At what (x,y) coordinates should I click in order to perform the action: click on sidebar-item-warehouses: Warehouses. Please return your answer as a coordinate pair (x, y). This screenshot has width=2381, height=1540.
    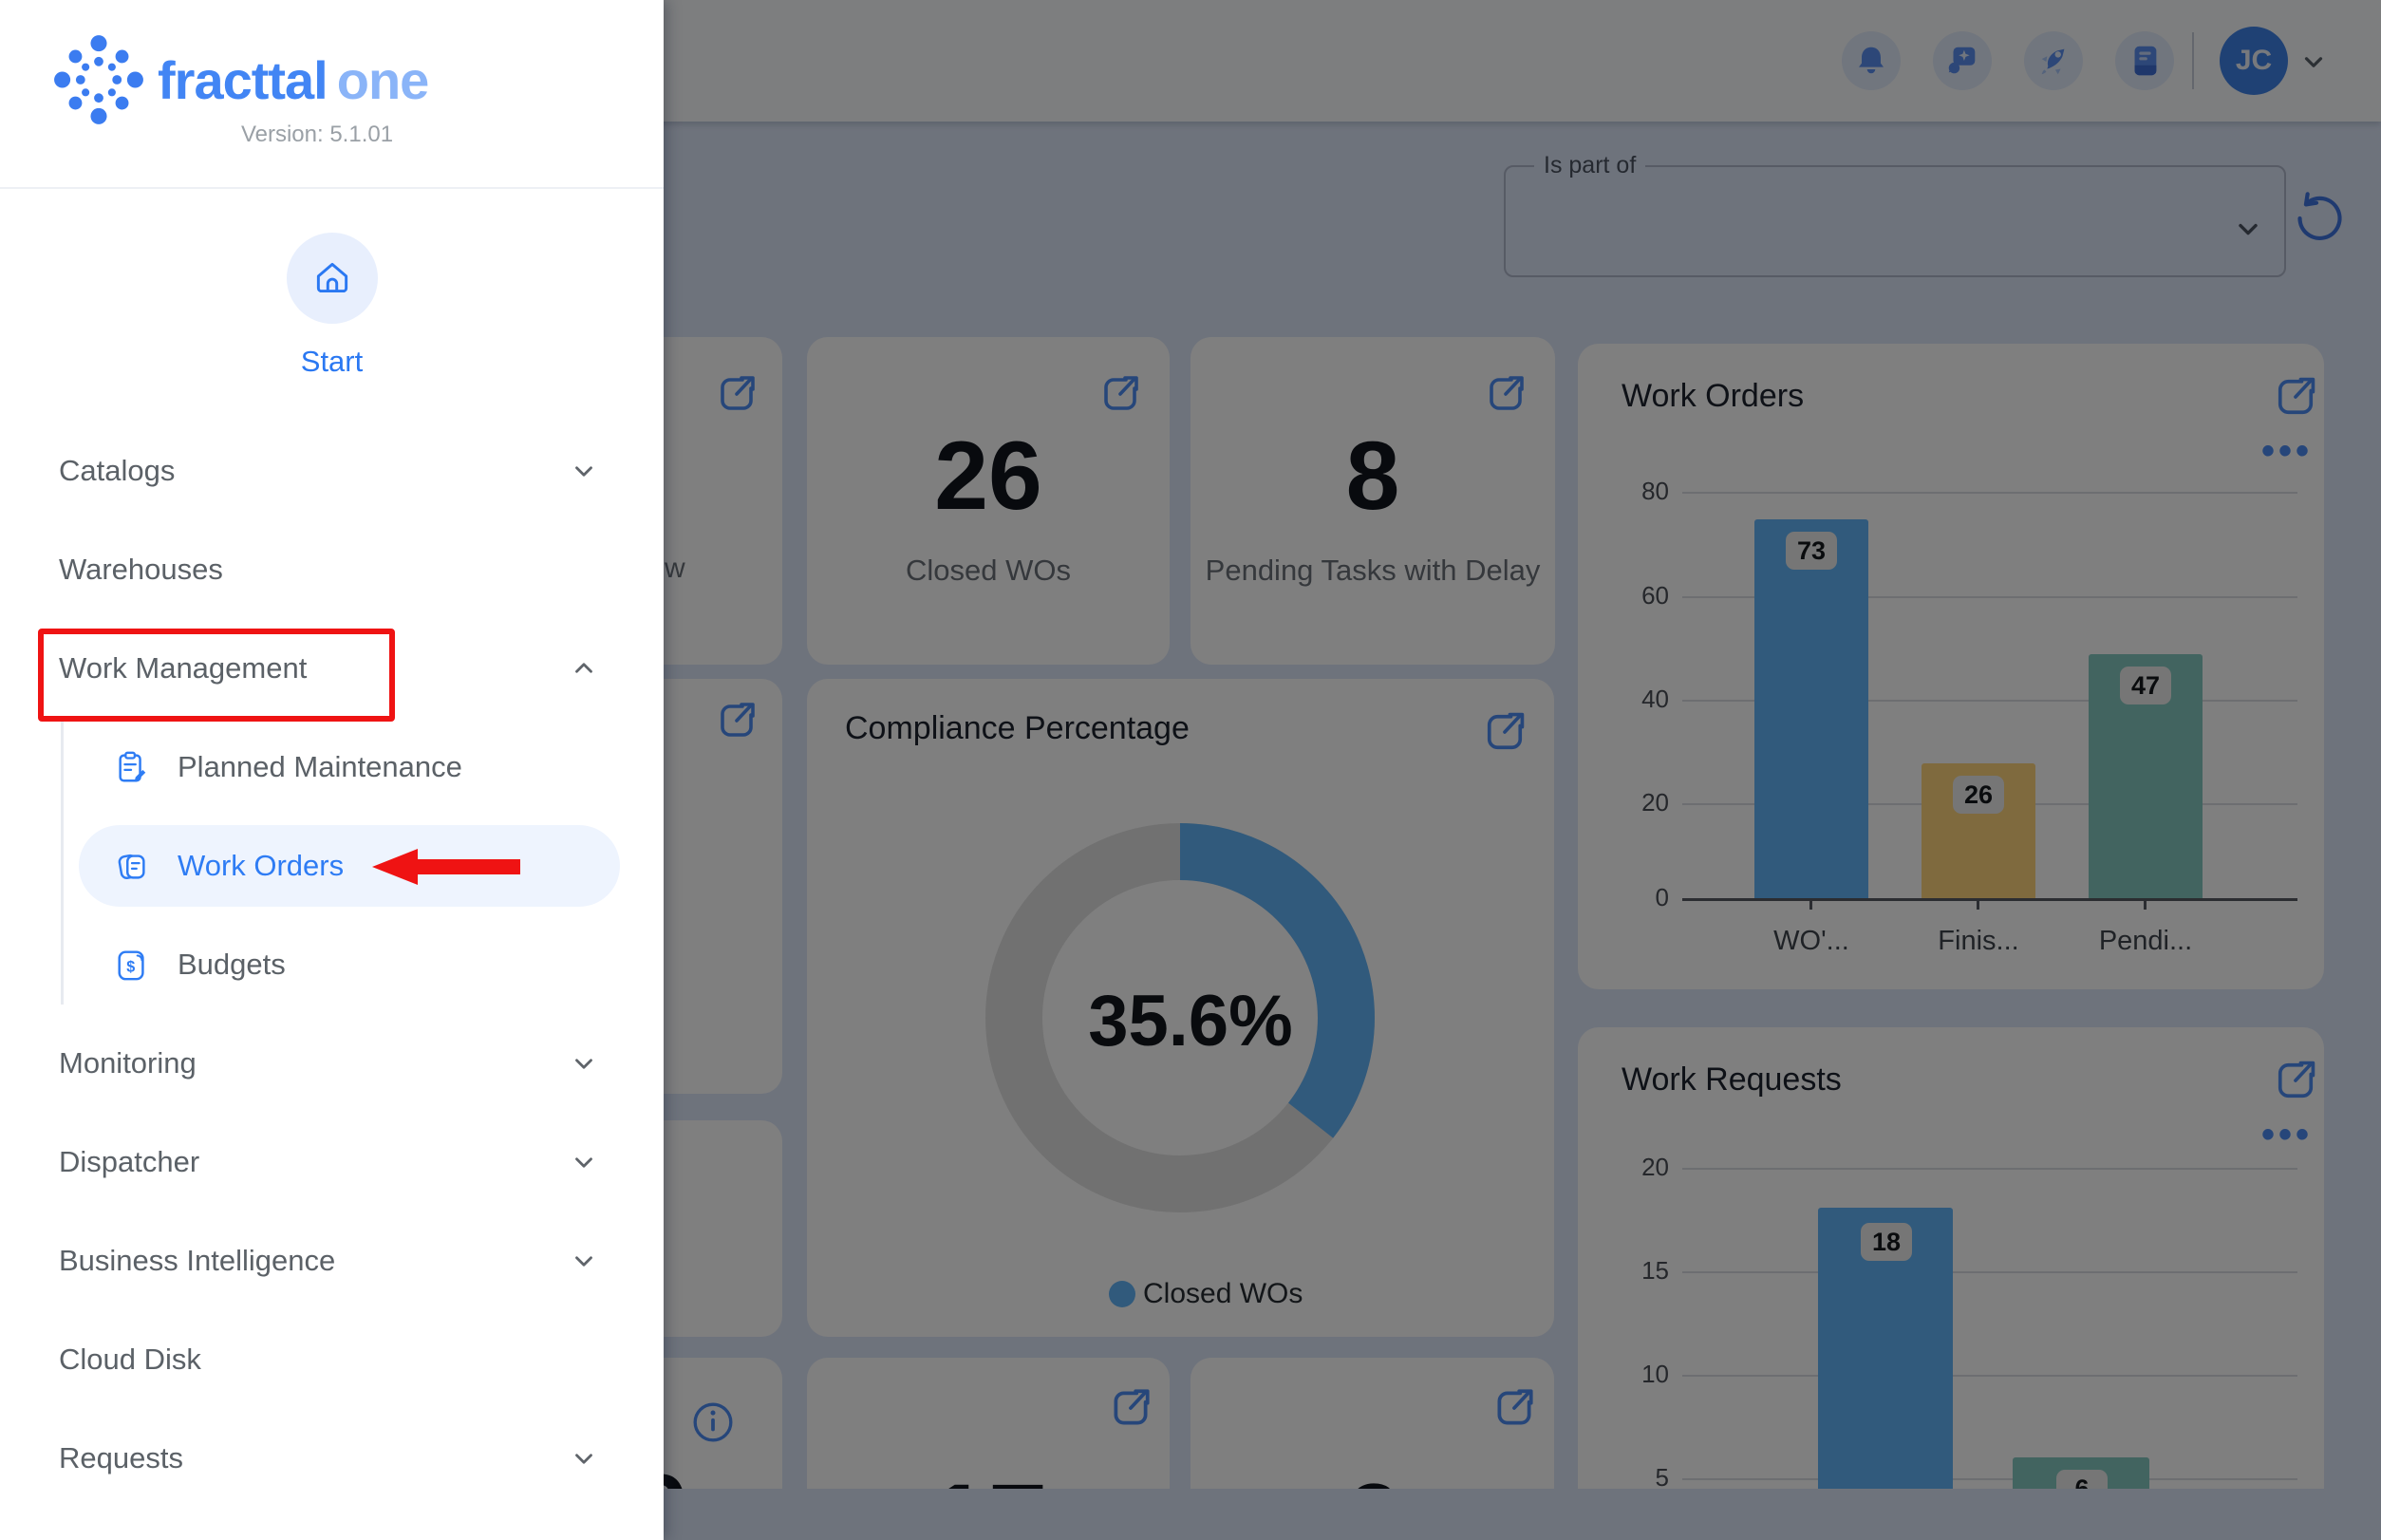
    Looking at the image, I should click on (141, 569).